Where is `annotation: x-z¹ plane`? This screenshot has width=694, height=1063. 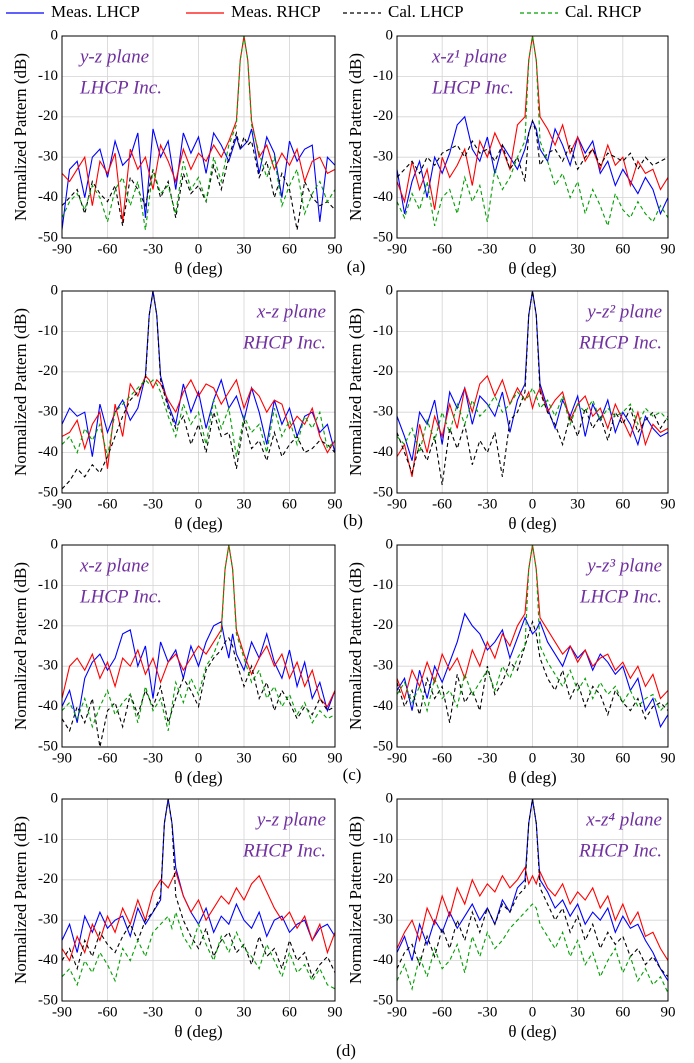
annotation: x-z¹ plane is located at coordinates (469, 56).